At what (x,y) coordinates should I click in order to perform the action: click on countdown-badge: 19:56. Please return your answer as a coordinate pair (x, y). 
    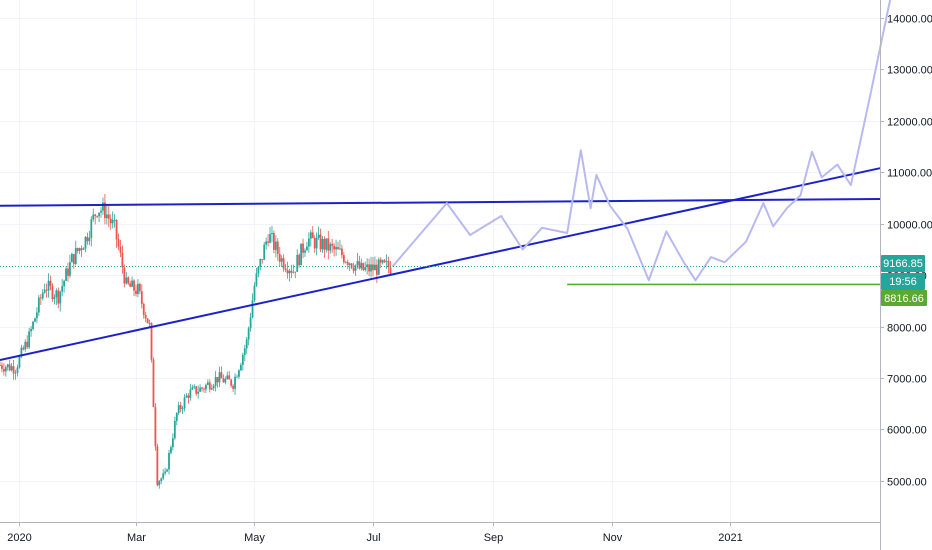
    Looking at the image, I should click on (903, 282).